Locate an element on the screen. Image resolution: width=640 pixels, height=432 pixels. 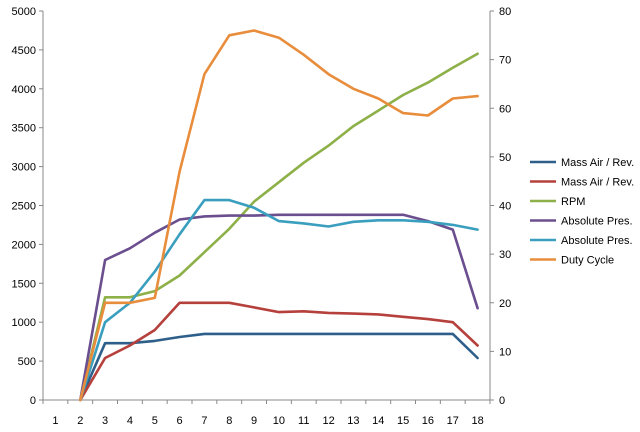
x-tick-label: 2 is located at coordinates (80, 421).